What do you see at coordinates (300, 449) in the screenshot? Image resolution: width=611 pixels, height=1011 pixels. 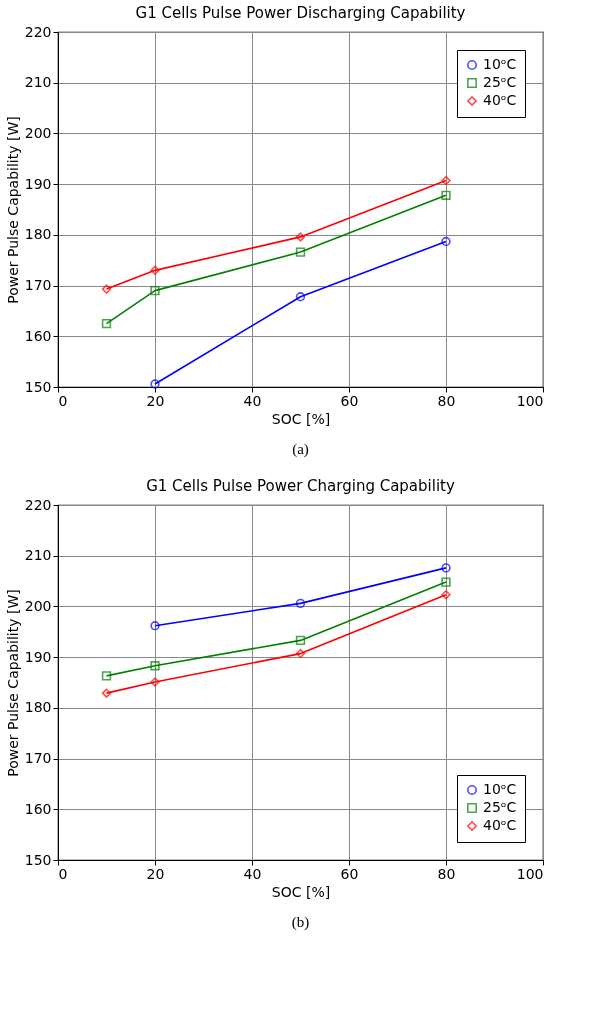 I see `text: (a)` at bounding box center [300, 449].